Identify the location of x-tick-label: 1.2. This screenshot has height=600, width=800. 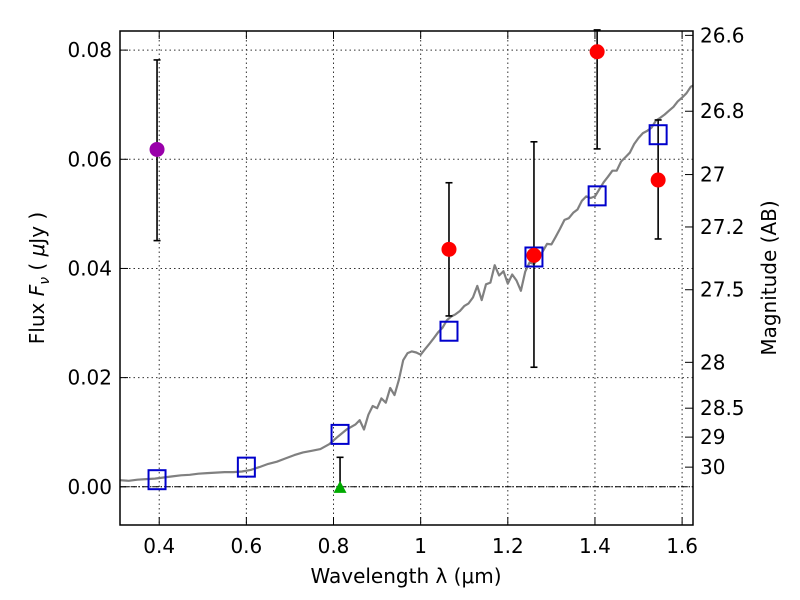
(508, 546).